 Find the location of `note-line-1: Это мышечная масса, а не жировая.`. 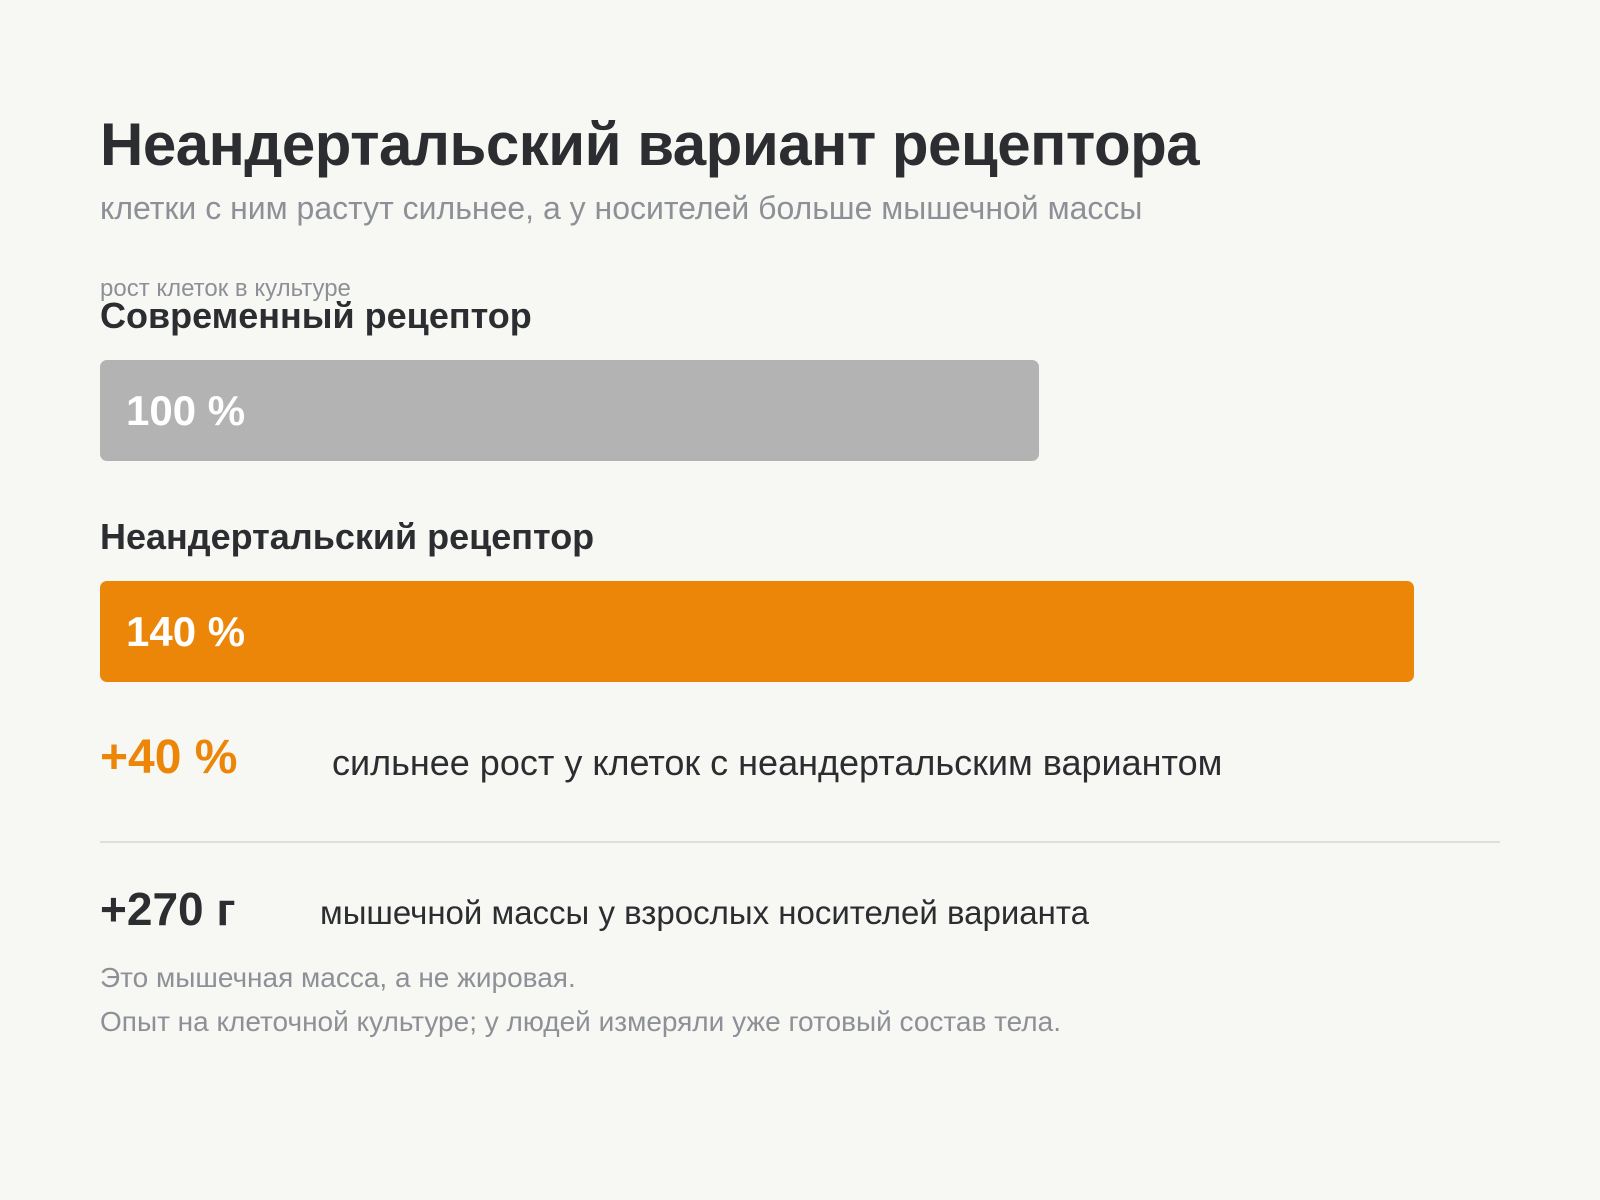

note-line-1: Это мышечная масса, а не жировая. is located at coordinates (338, 977).